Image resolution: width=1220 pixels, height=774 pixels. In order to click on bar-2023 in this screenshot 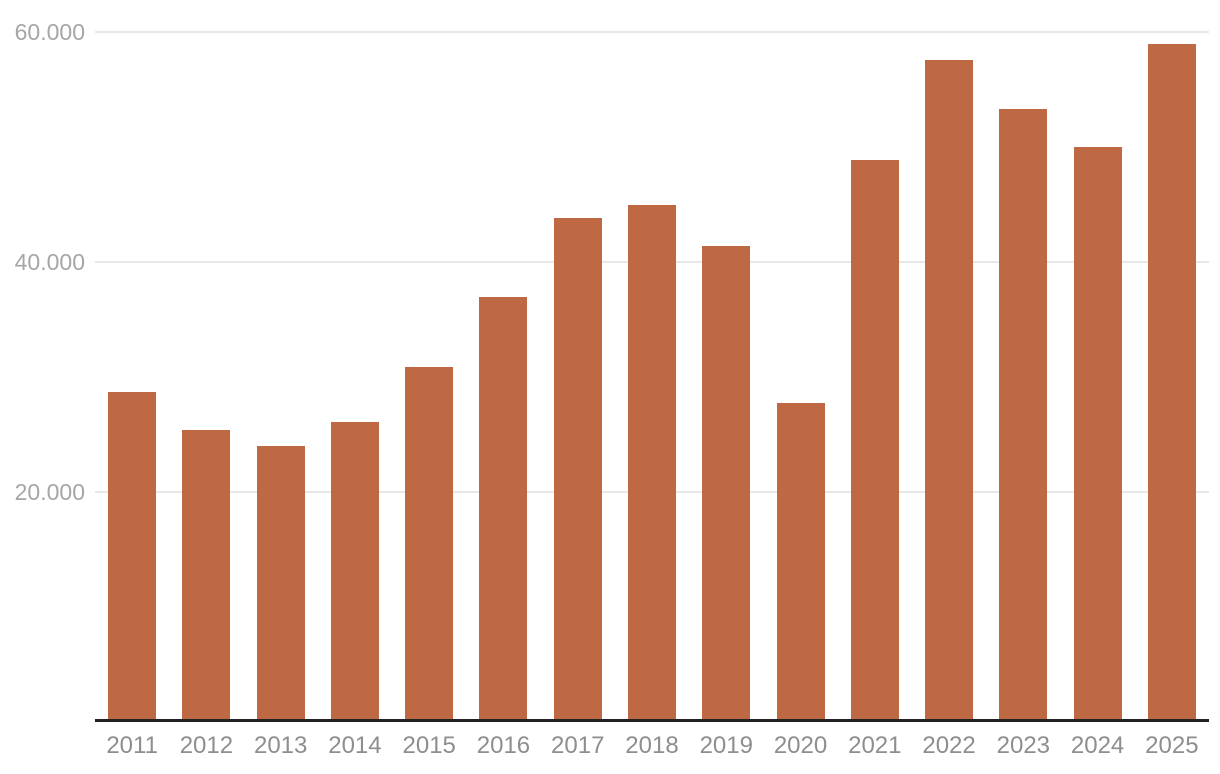, I will do `click(1023, 415)`.